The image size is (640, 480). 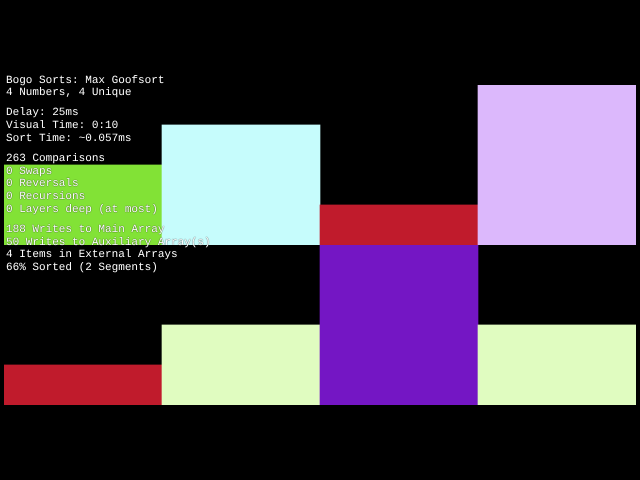 What do you see at coordinates (92, 255) in the screenshot?
I see `annotation: 4 Items in External Arrays` at bounding box center [92, 255].